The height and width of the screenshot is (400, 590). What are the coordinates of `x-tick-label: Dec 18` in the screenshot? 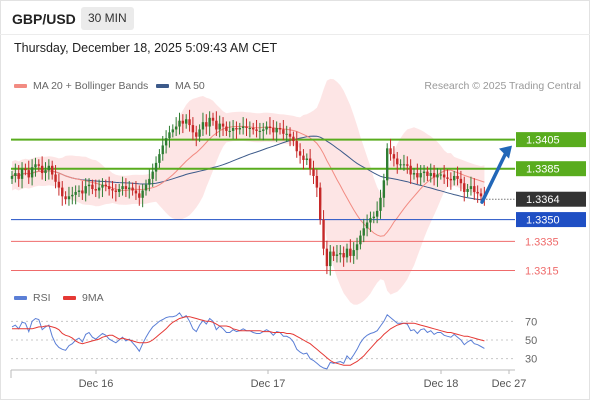 It's located at (441, 384).